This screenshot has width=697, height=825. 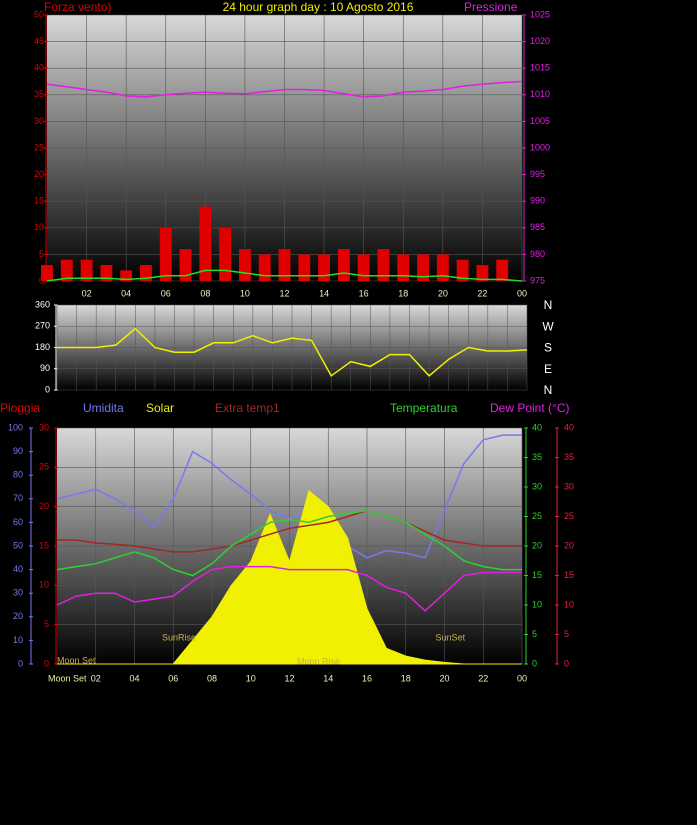 I want to click on y-tick-label: 360, so click(x=42, y=304).